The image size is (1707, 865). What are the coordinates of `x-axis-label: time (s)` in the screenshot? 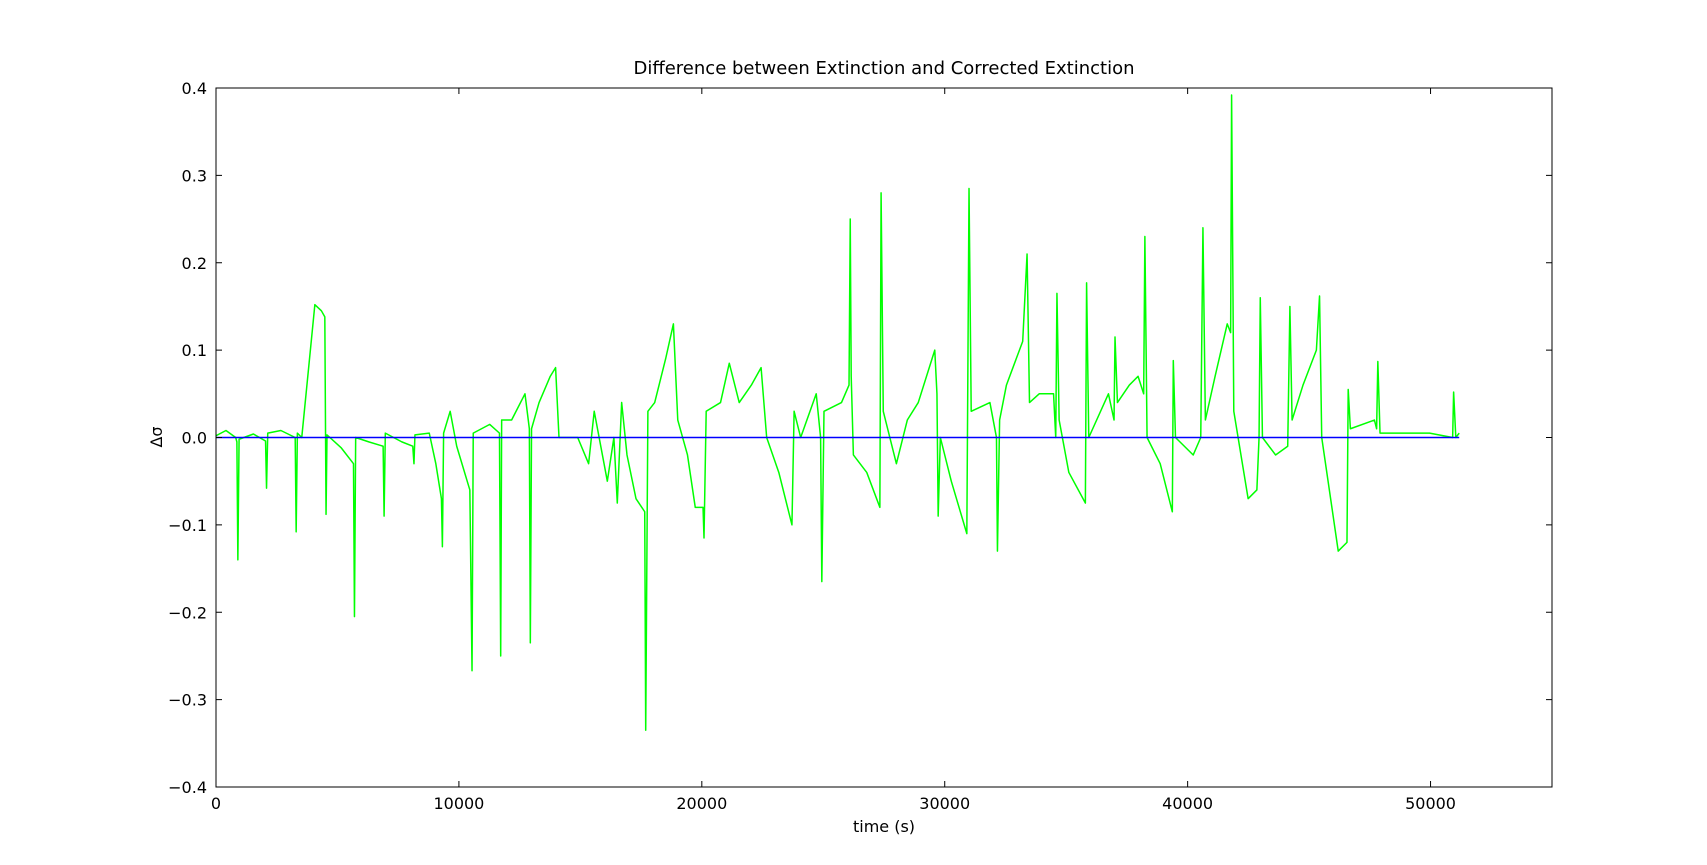 It's located at (884, 826).